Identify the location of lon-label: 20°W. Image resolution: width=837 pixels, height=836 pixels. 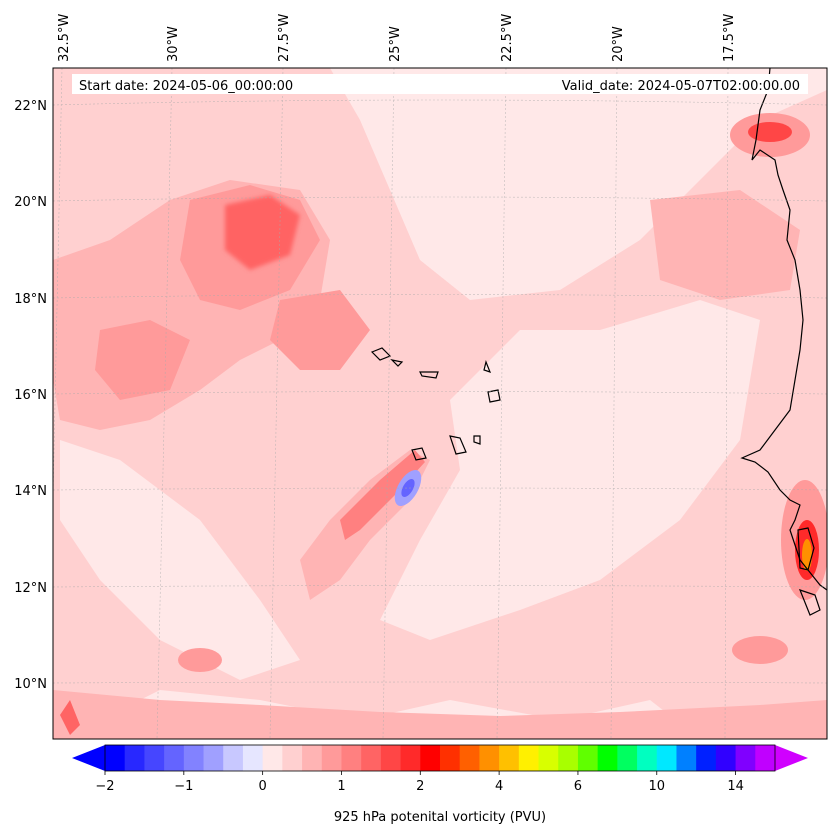
(618, 44).